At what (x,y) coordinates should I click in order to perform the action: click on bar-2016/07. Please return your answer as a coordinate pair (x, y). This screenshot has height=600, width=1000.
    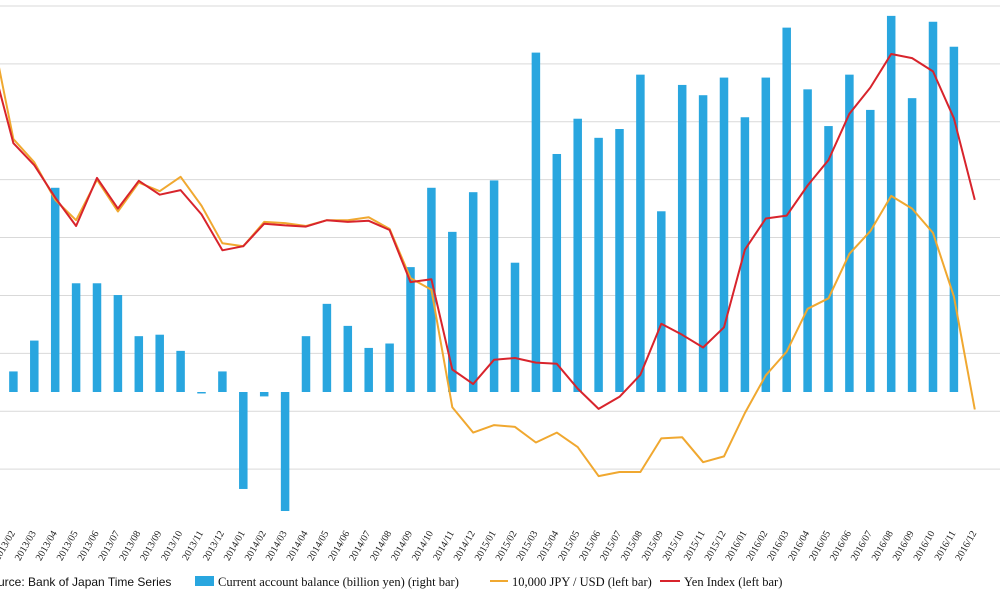
    Looking at the image, I should click on (870, 251).